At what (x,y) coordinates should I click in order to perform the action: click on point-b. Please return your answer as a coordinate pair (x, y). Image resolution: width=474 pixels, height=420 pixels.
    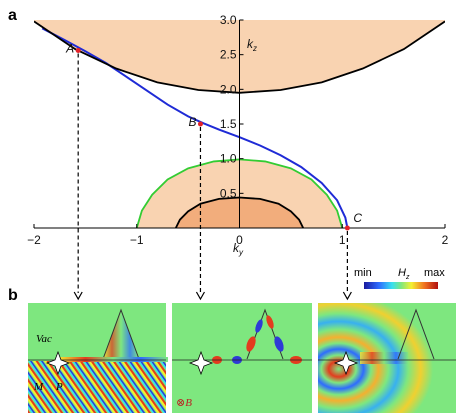
    Looking at the image, I should click on (200, 124).